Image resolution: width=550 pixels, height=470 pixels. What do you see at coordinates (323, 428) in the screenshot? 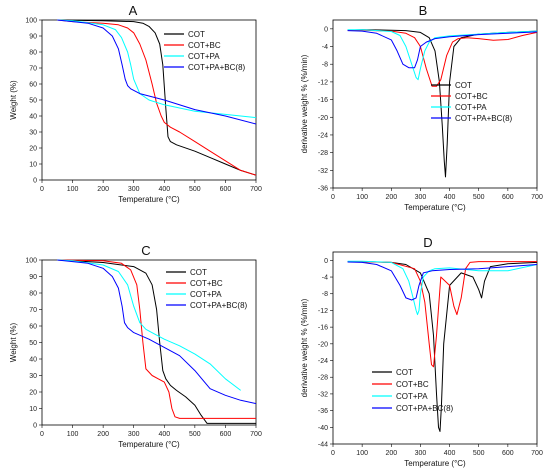
I see `y-tick-label: -40` at bounding box center [323, 428].